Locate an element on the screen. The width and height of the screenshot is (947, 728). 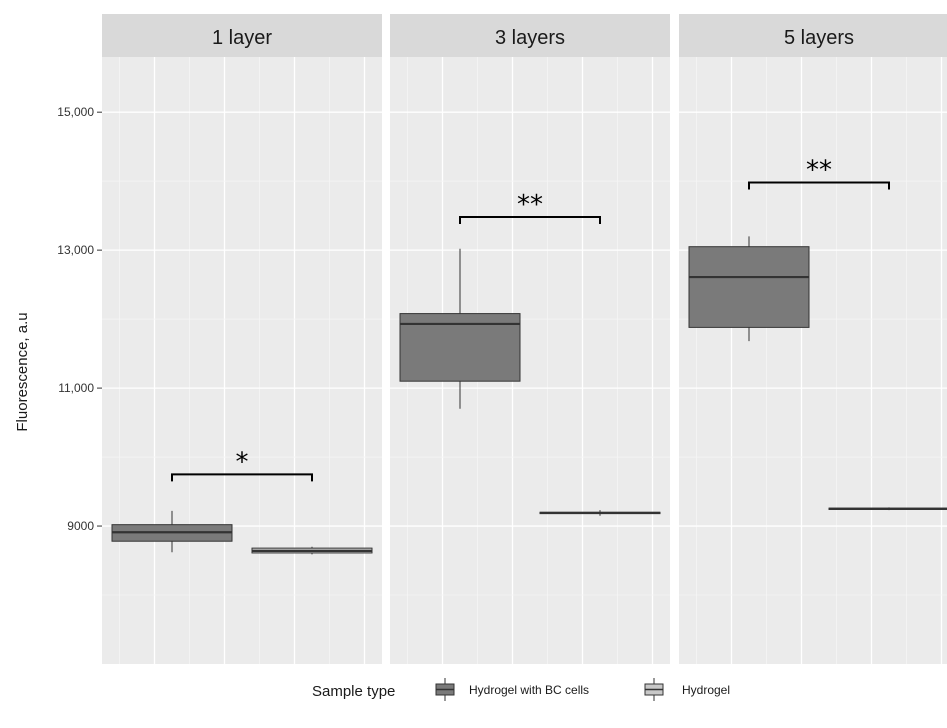
facet-strip-label: 5 layers is located at coordinates (819, 38).